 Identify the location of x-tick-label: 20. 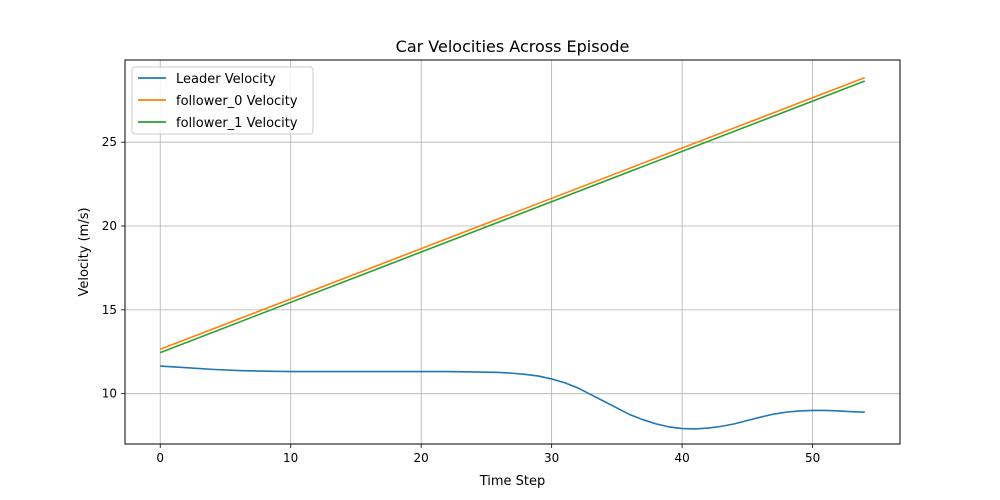
(421, 458).